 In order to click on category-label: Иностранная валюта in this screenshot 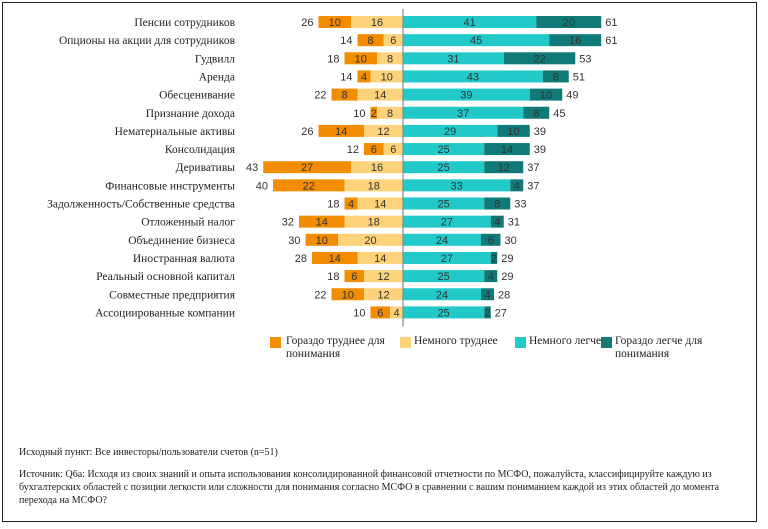, I will do `click(184, 259)`.